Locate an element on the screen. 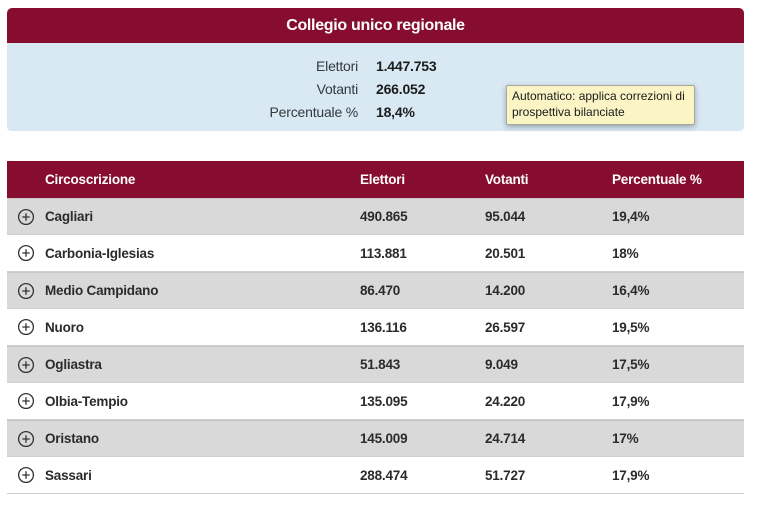 The height and width of the screenshot is (509, 767). row-circoscrizione: Cagliari is located at coordinates (69, 216).